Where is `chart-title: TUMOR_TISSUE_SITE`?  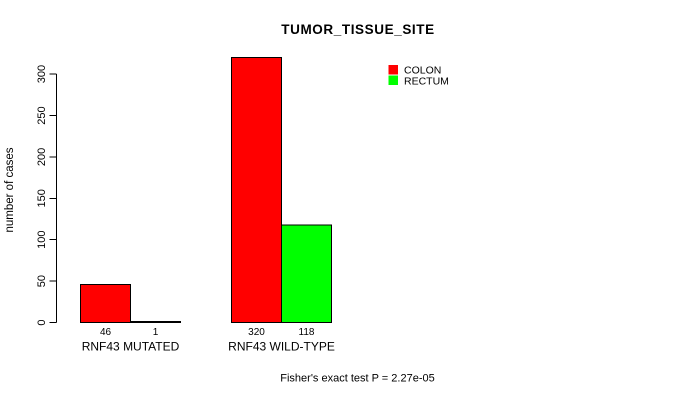 chart-title: TUMOR_TISSUE_SITE is located at coordinates (357, 29).